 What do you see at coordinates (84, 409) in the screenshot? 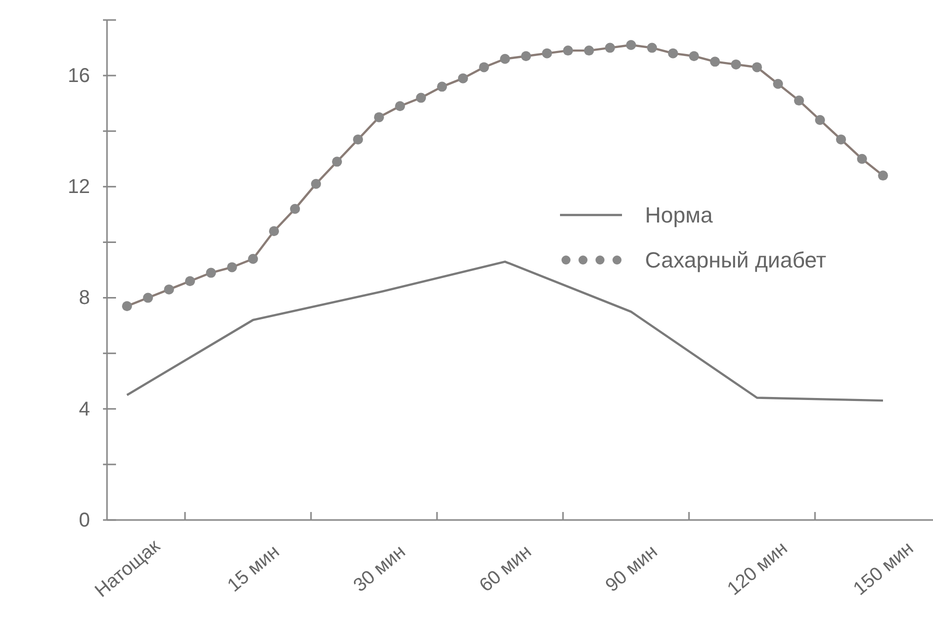
I see `y-tick-label: 4` at bounding box center [84, 409].